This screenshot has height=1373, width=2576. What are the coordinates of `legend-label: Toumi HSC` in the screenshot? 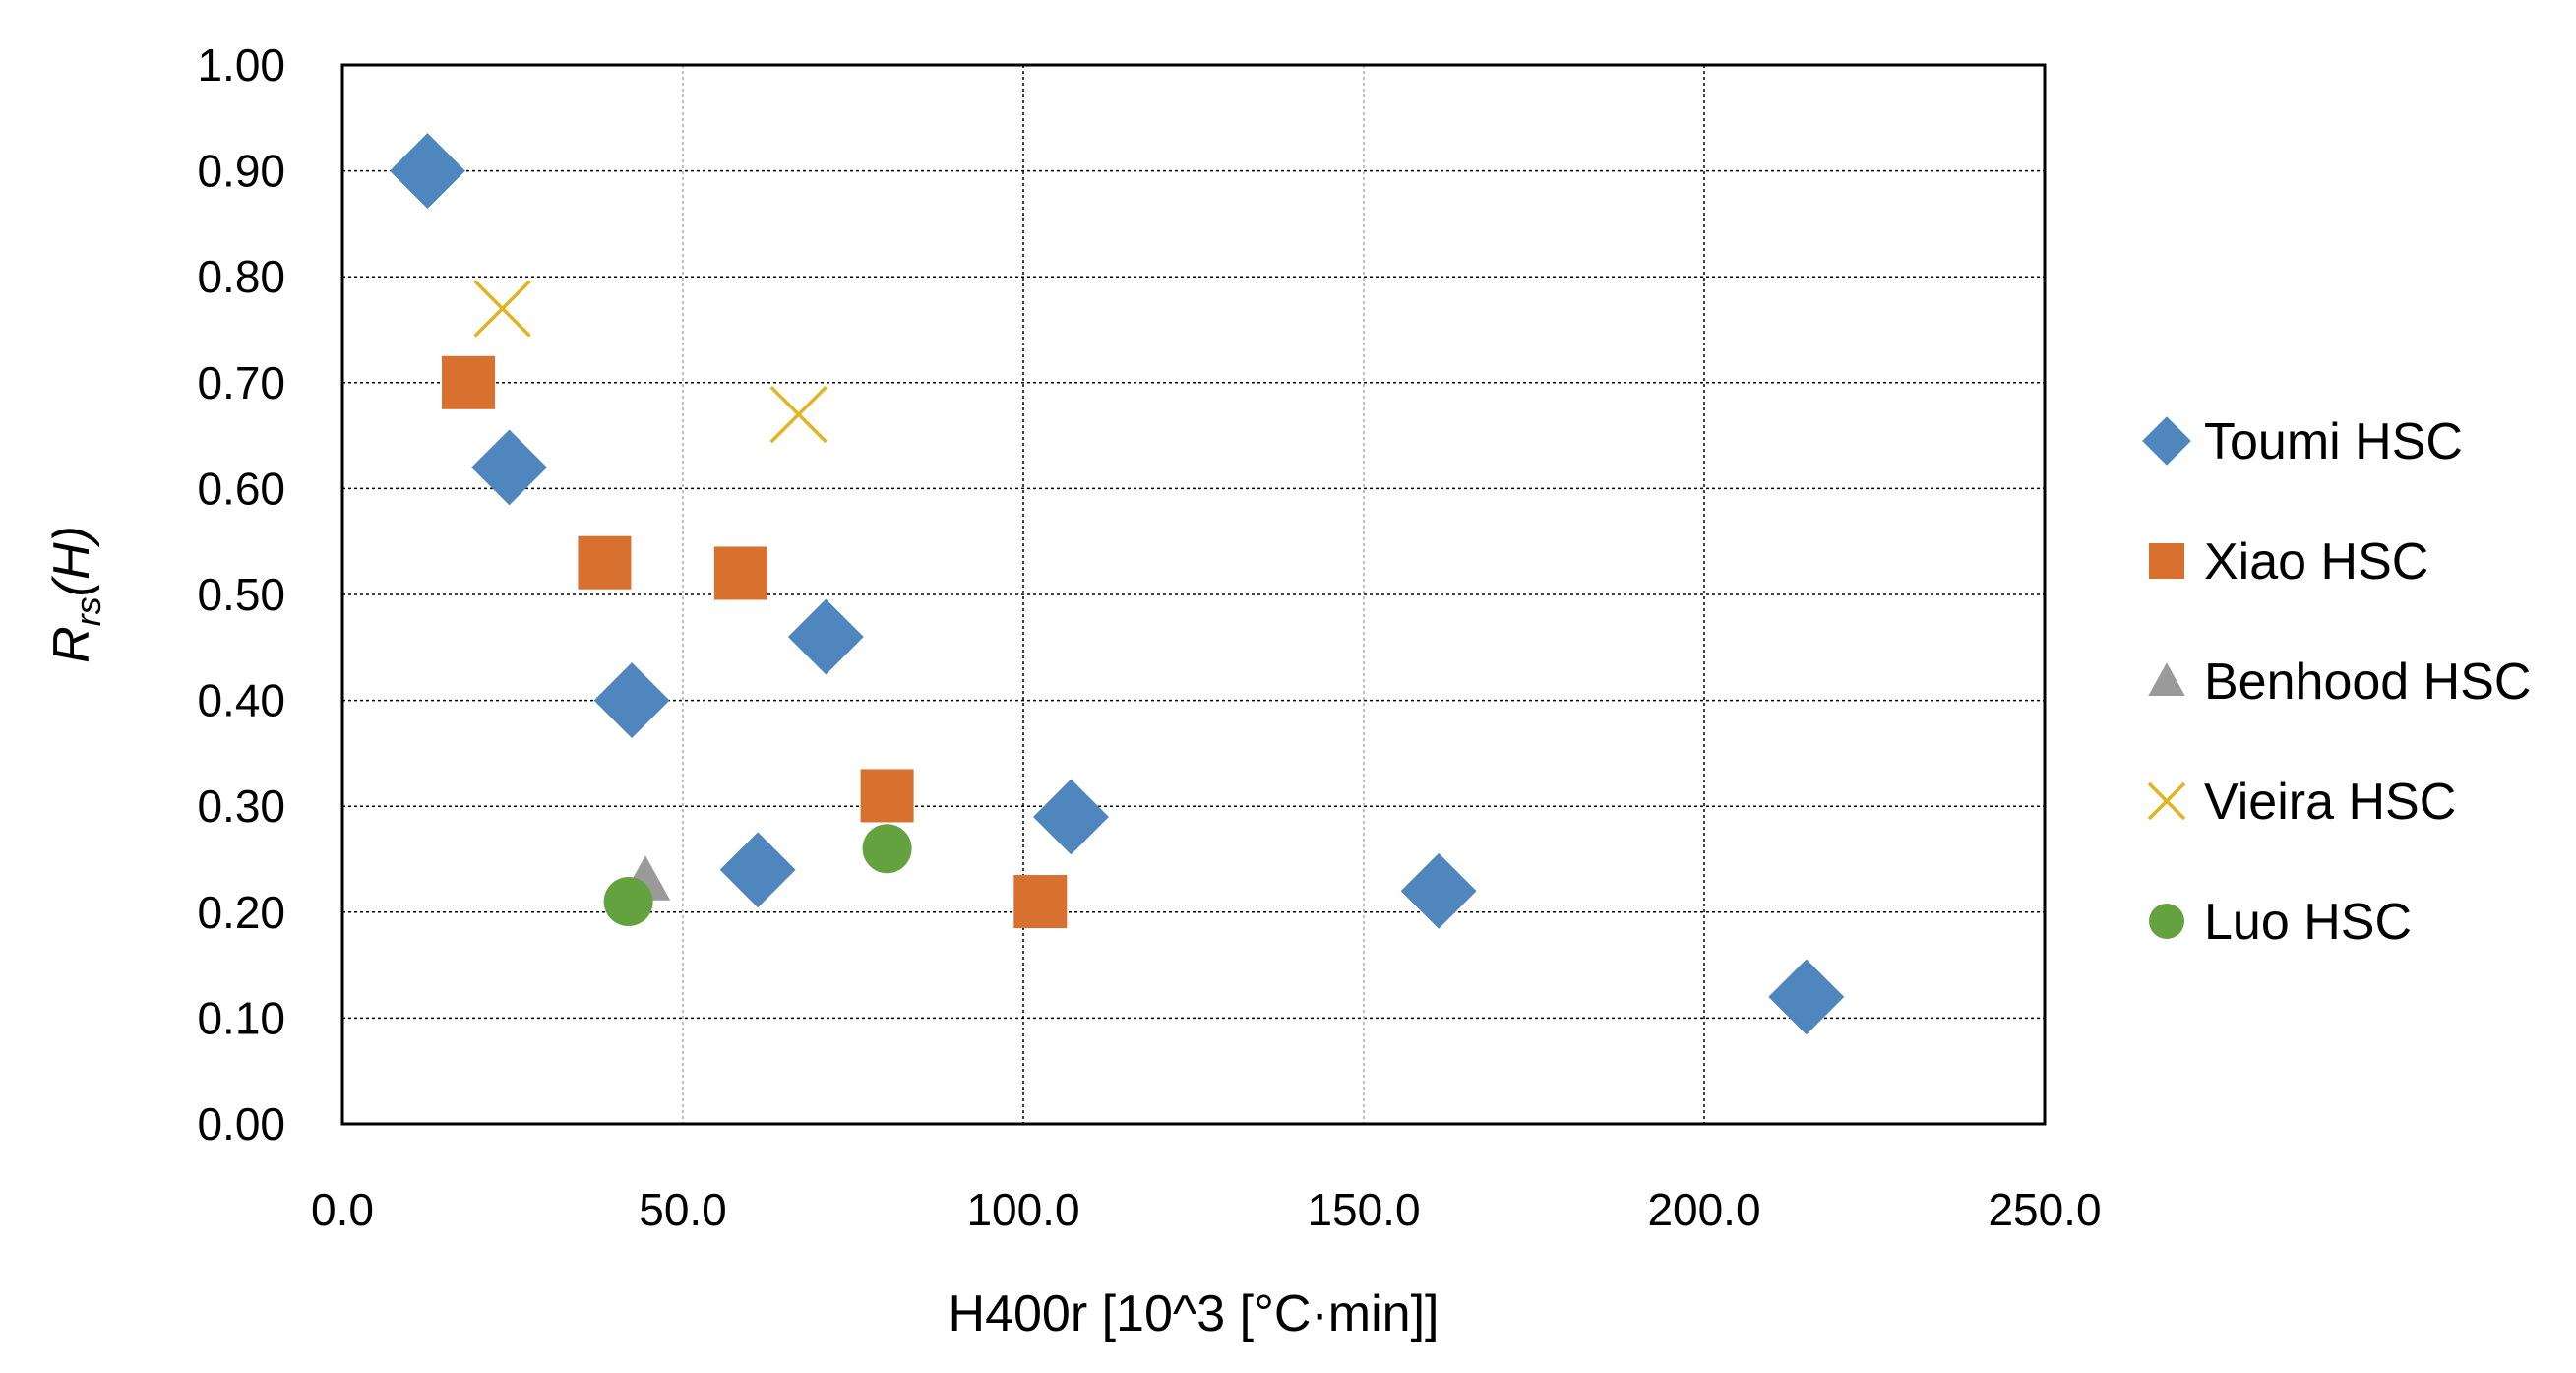 It's located at (2333, 441).